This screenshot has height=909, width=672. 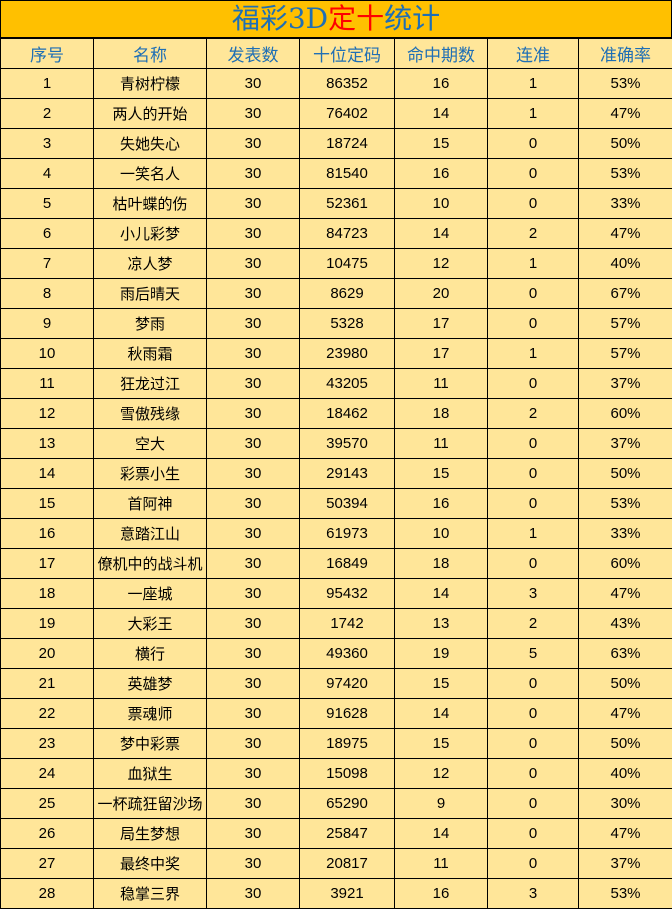 I want to click on cell-name: 横行, so click(x=150, y=653).